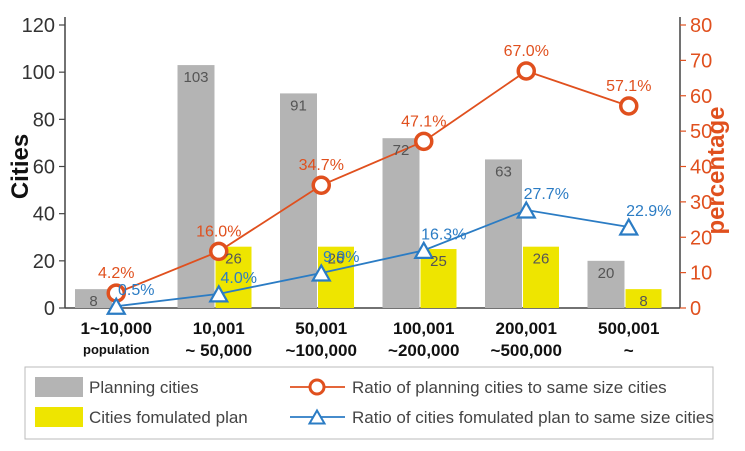 Image resolution: width=745 pixels, height=451 pixels. What do you see at coordinates (93, 301) in the screenshot?
I see `planning-cities-bar-label: 8` at bounding box center [93, 301].